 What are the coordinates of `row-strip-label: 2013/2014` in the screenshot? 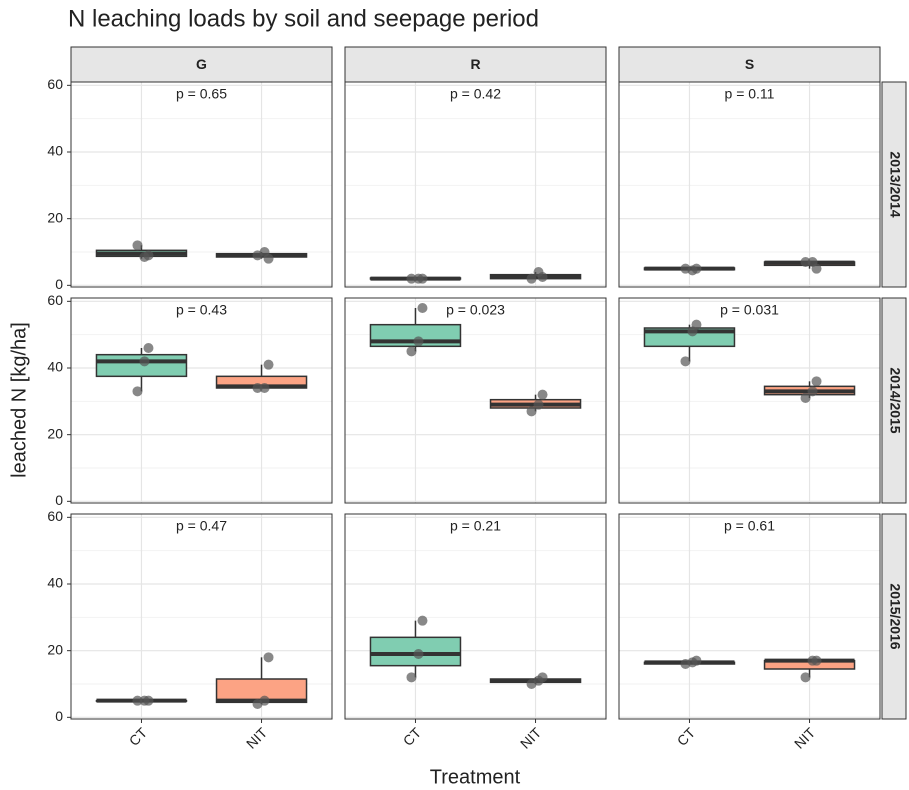 It's located at (895, 184).